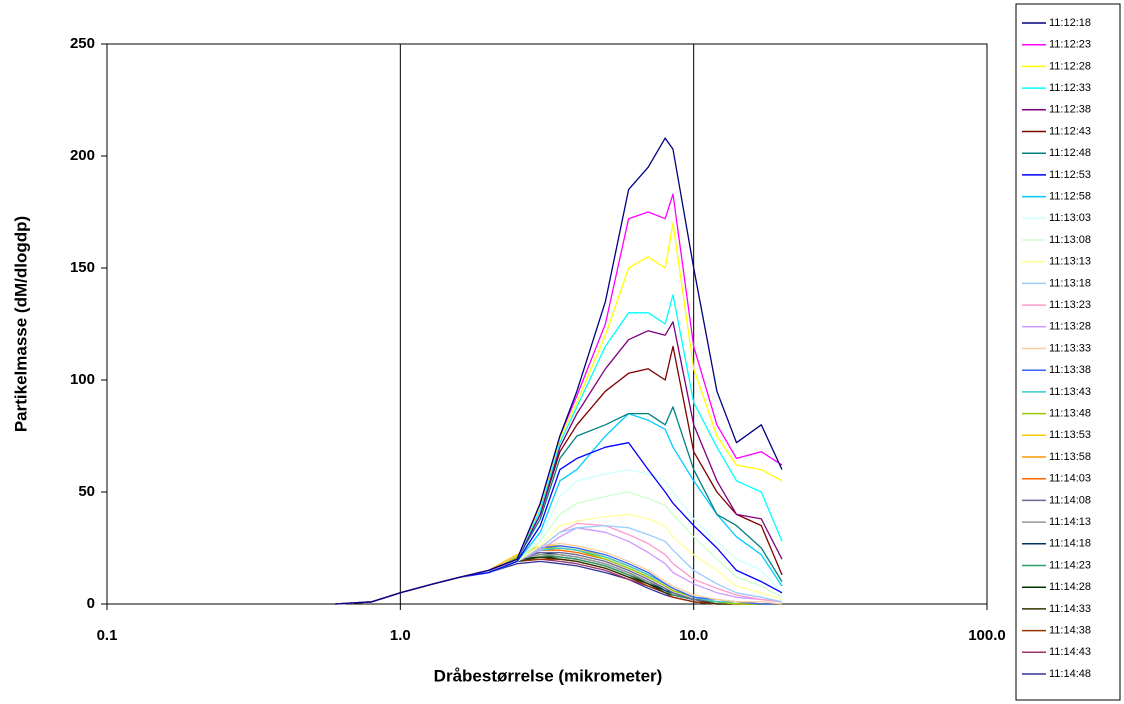 The height and width of the screenshot is (704, 1124). I want to click on legend-label: 11:14:28, so click(1070, 587).